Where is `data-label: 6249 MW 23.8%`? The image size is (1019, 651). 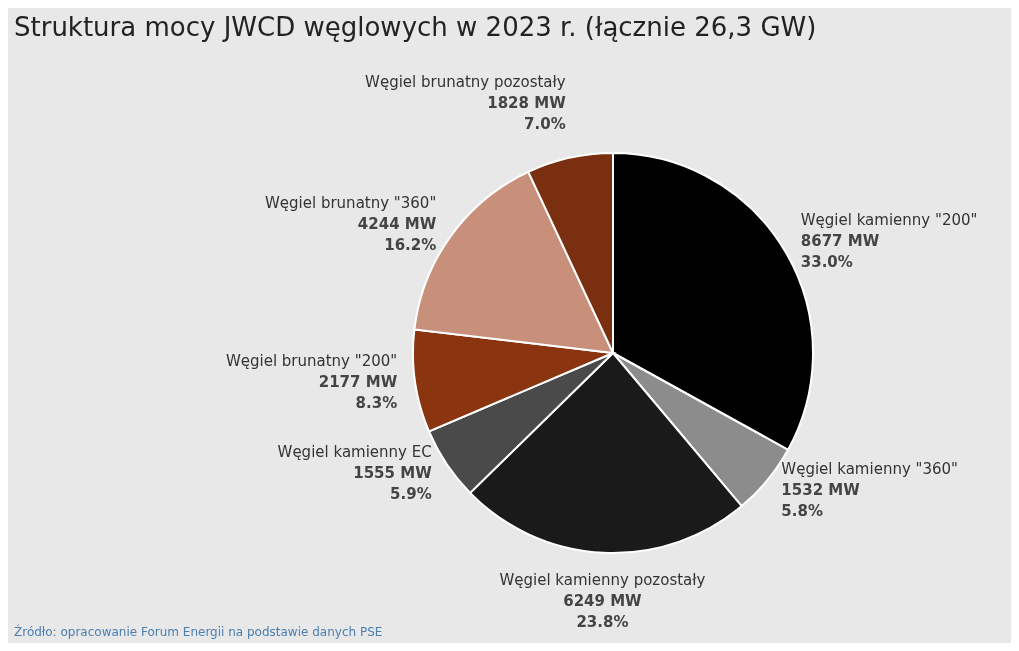
data-label: 6249 MW 23.8% is located at coordinates (603, 611).